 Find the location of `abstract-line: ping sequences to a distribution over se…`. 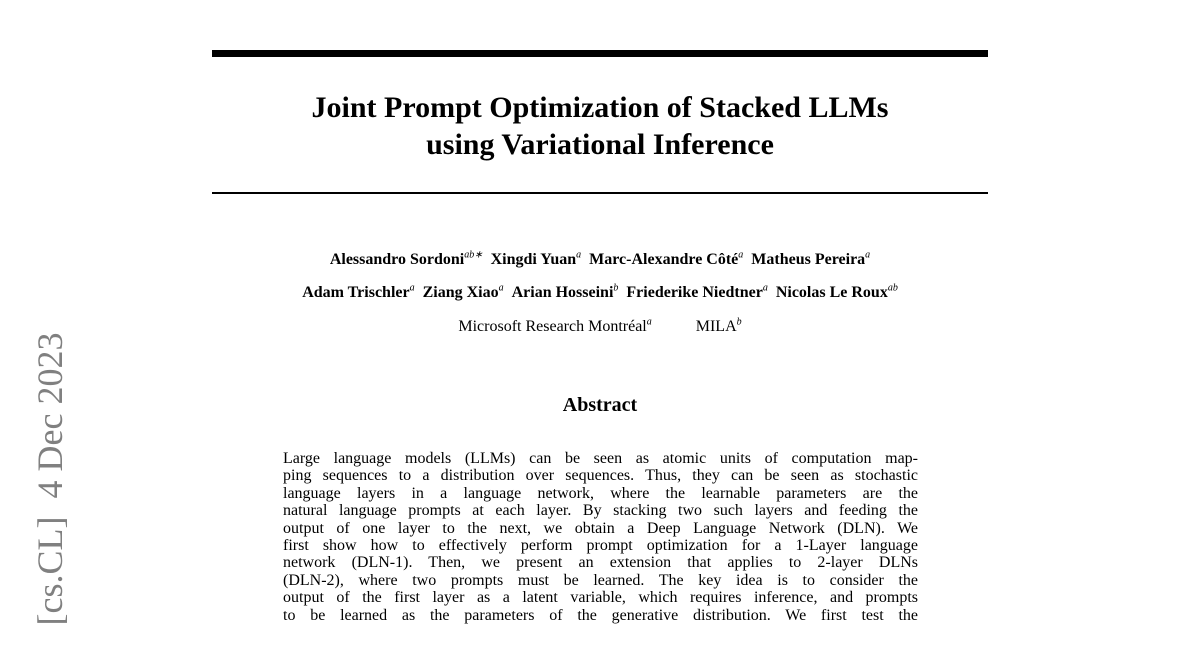

abstract-line: ping sequences to a distribution over se… is located at coordinates (600, 476).